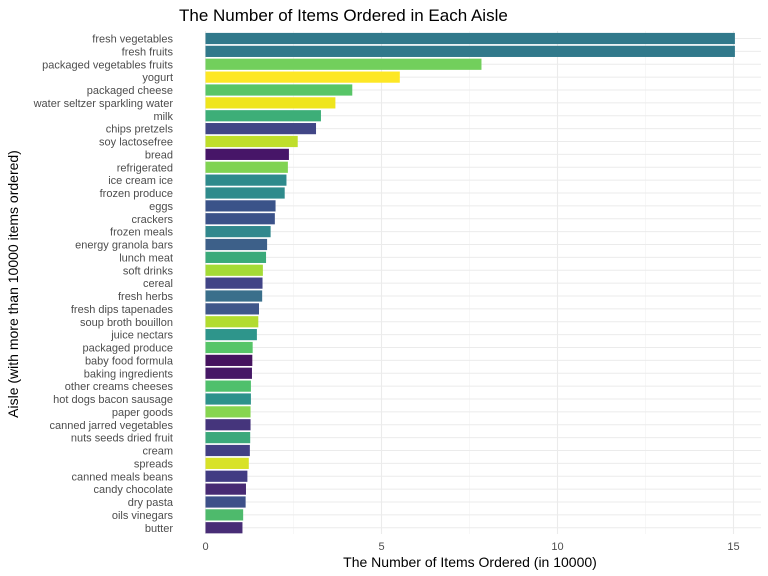 The height and width of the screenshot is (576, 768). Describe the element at coordinates (143, 516) in the screenshot. I see `y-tick-label: oils vinegars` at that location.